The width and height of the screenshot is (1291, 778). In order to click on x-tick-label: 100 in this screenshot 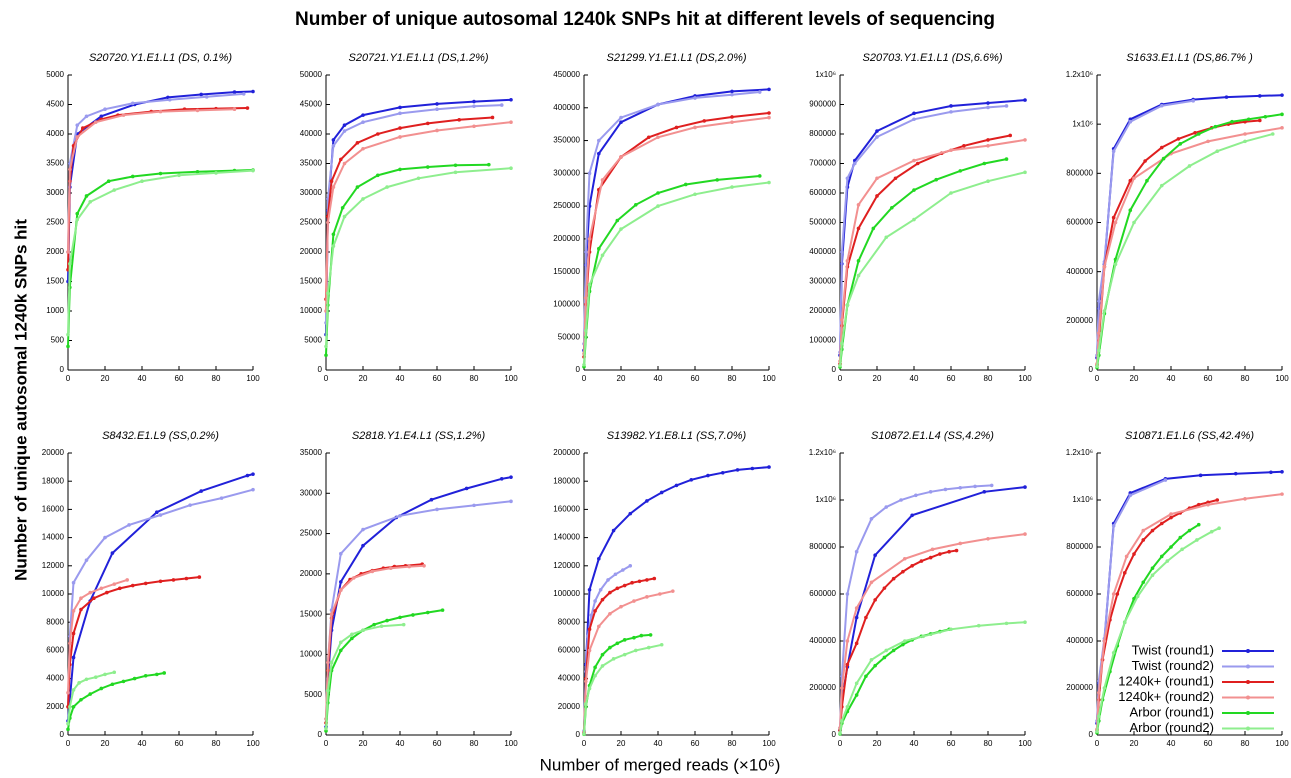, I will do `click(511, 743)`.